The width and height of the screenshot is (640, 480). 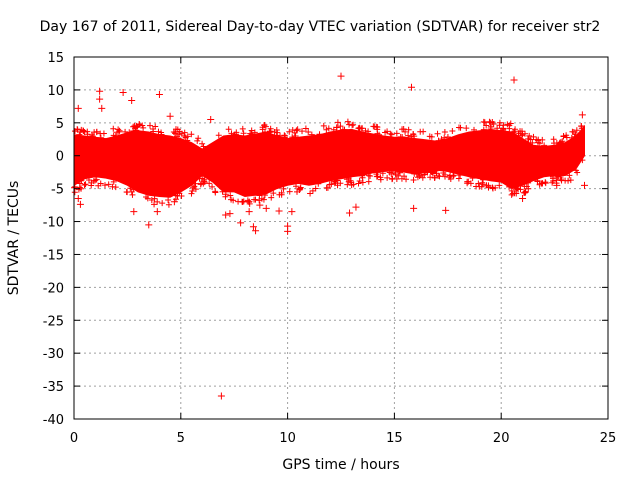 What do you see at coordinates (287, 438) in the screenshot?
I see `x-tick-label: 10` at bounding box center [287, 438].